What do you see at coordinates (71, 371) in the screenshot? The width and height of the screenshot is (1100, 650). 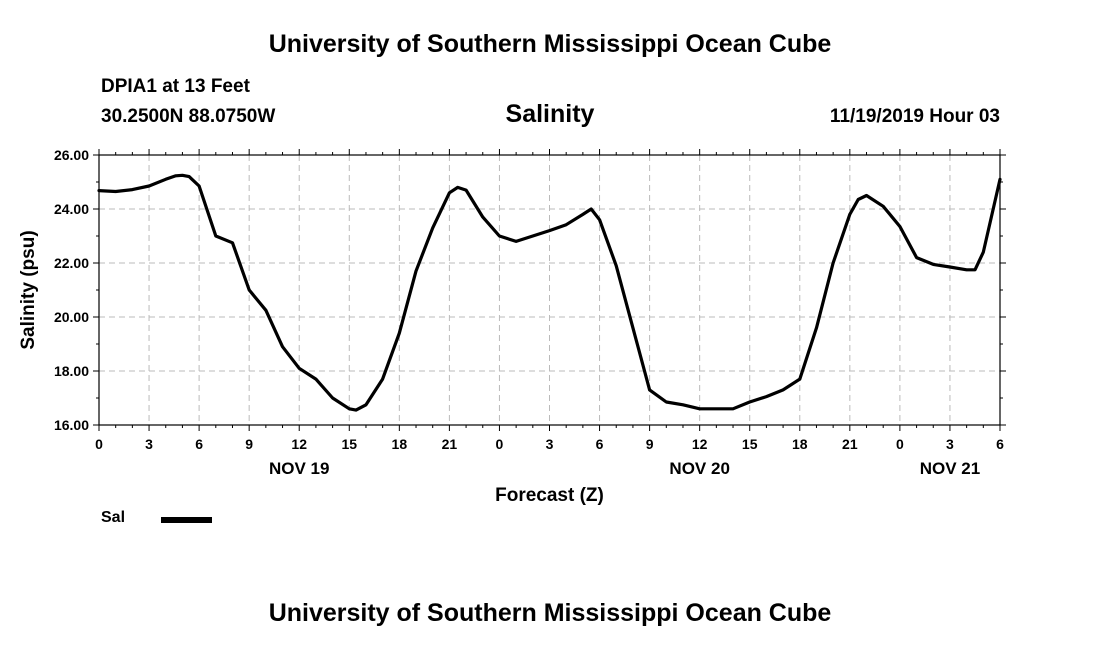 I see `y-tick-label: 18.00` at bounding box center [71, 371].